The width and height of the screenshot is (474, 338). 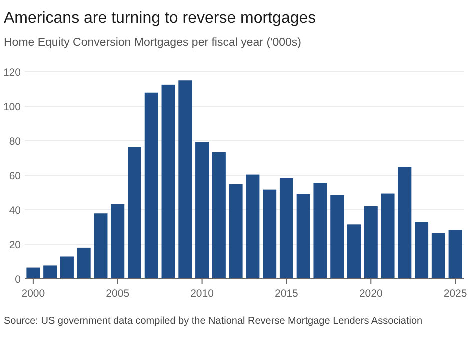 What do you see at coordinates (15, 176) in the screenshot?
I see `y-tick-label: 60` at bounding box center [15, 176].